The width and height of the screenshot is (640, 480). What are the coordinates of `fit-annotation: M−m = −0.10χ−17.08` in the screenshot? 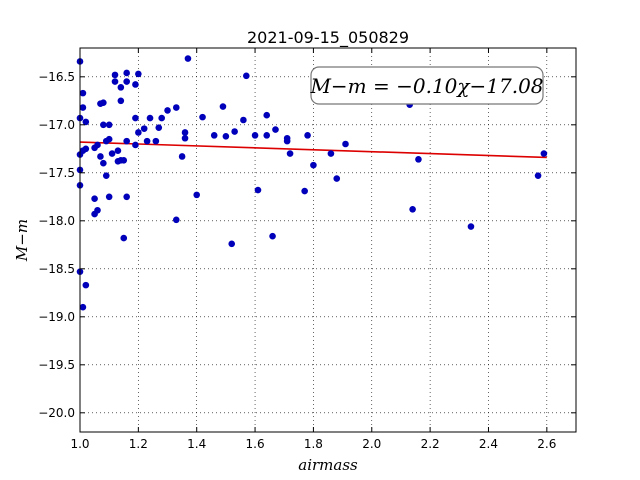 It's located at (426, 85).